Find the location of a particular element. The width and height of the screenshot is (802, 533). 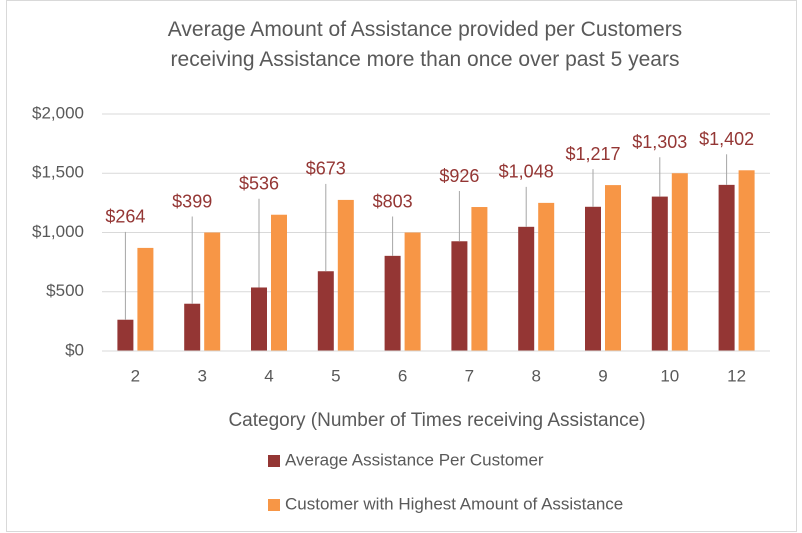

data-label: $536 is located at coordinates (259, 183).